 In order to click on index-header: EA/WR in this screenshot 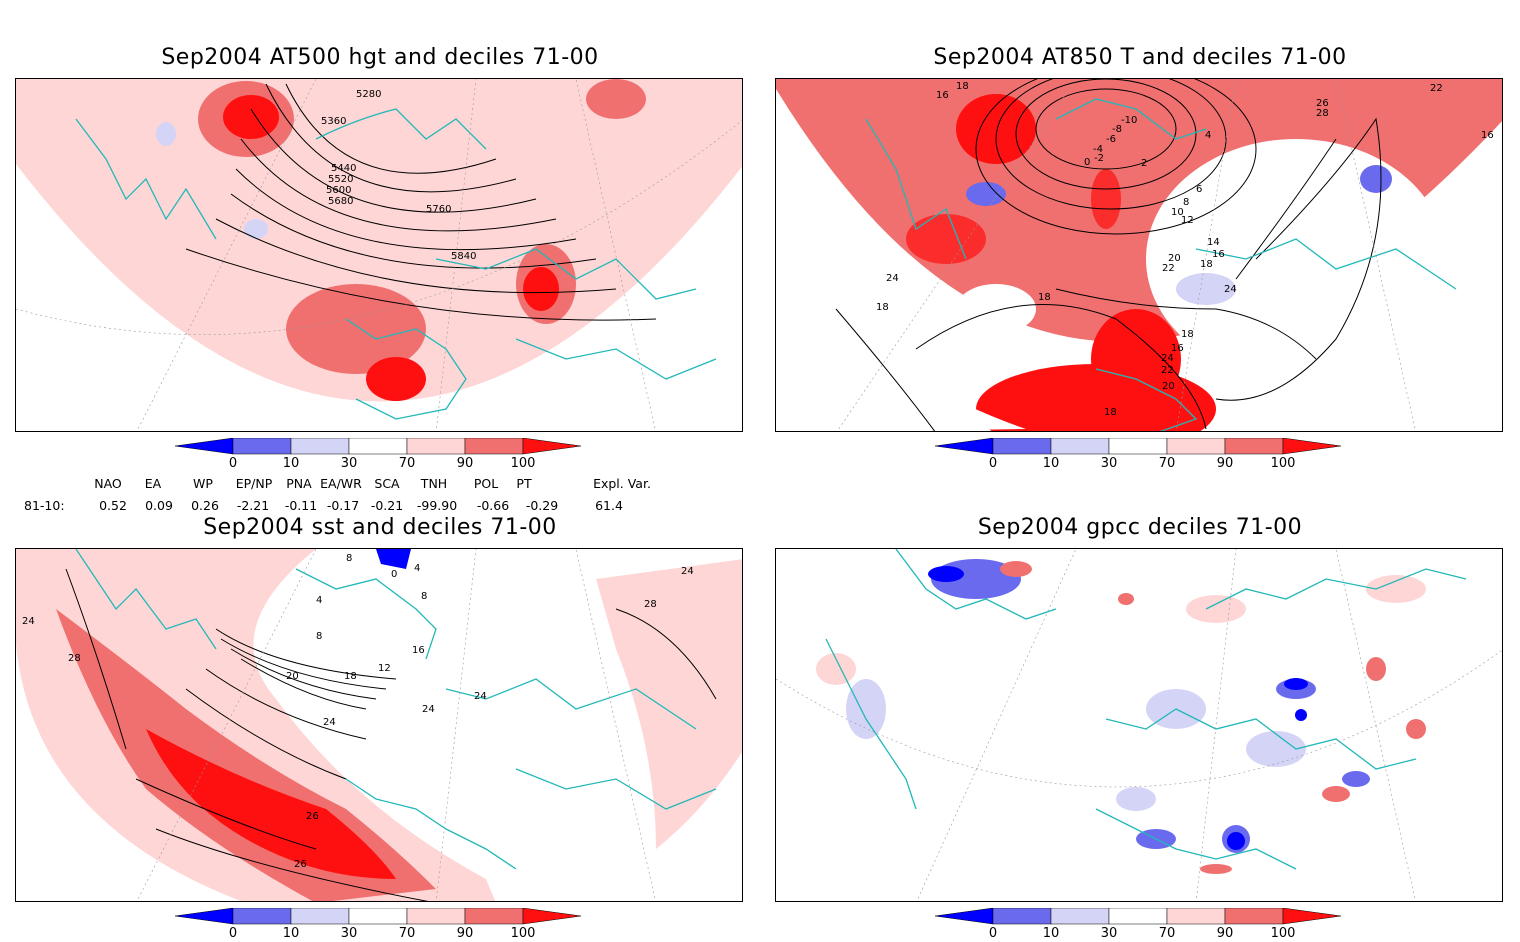, I will do `click(341, 483)`.